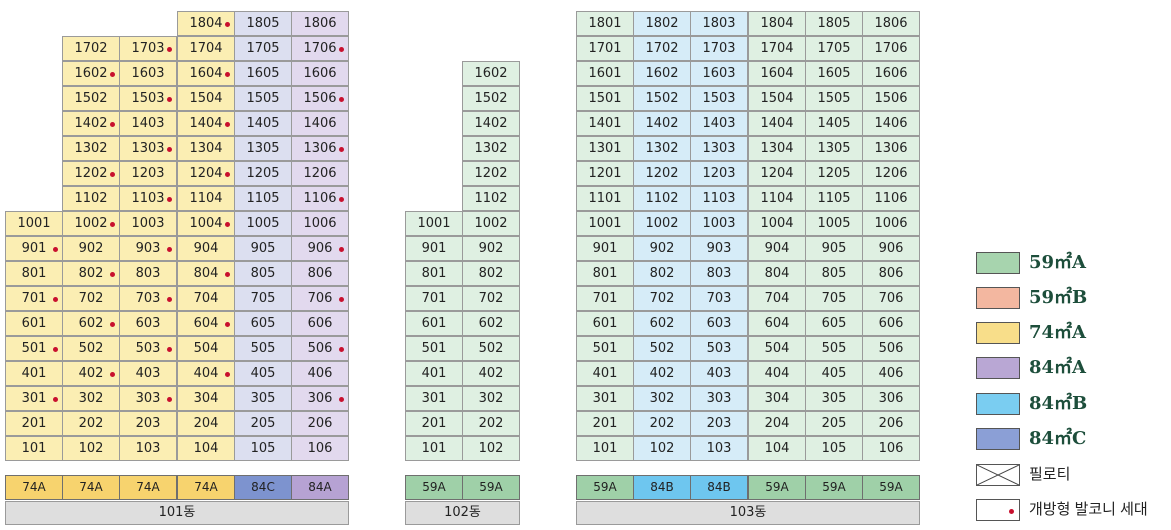 Image resolution: width=1171 pixels, height=530 pixels. Describe the element at coordinates (719, 223) in the screenshot. I see `unit-cell: 1003` at that location.